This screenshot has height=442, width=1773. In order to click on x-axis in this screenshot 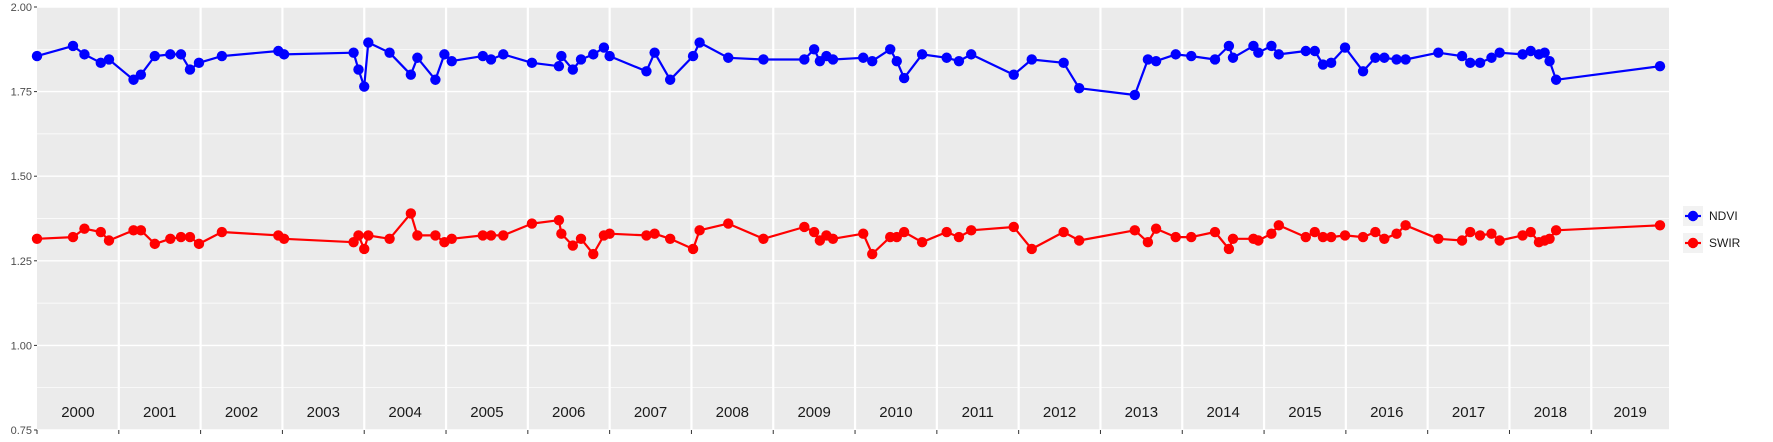, I will do `click(814, 432)`.